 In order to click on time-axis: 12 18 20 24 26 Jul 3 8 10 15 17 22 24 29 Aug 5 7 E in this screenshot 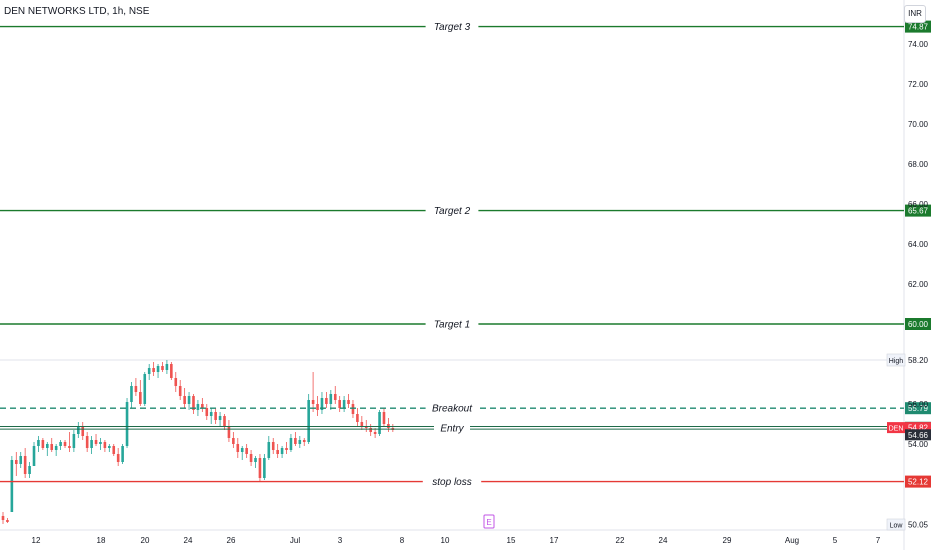, I will do `click(456, 529)`.